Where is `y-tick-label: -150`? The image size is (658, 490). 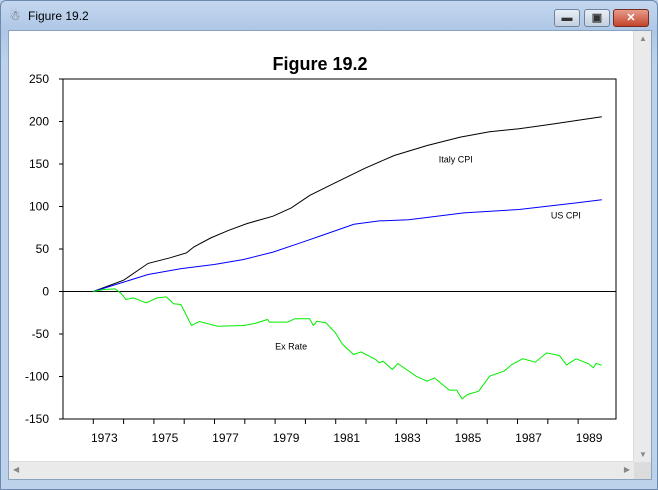 y-tick-label: -150 is located at coordinates (37, 419).